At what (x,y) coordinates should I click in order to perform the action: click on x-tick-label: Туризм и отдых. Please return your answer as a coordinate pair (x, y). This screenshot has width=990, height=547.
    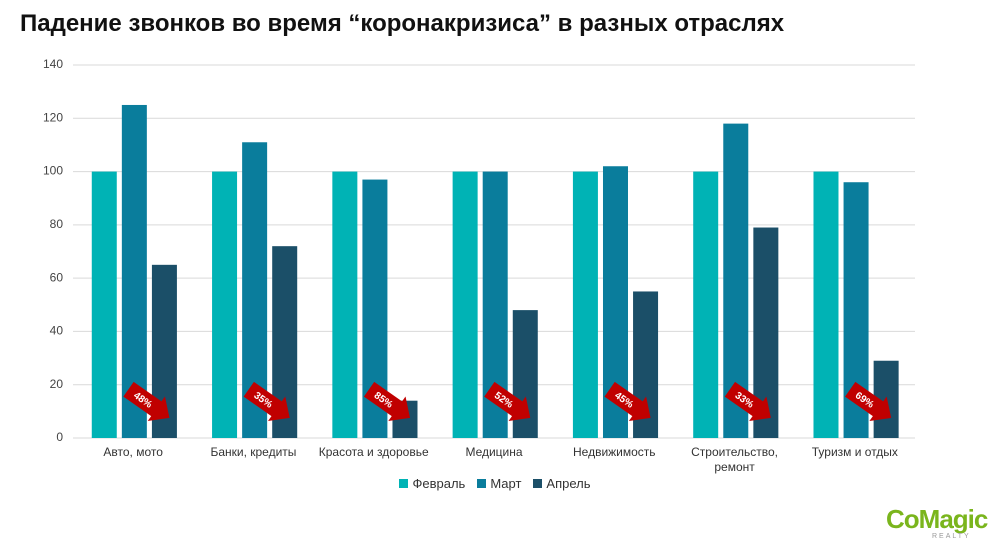
    Looking at the image, I should click on (854, 452).